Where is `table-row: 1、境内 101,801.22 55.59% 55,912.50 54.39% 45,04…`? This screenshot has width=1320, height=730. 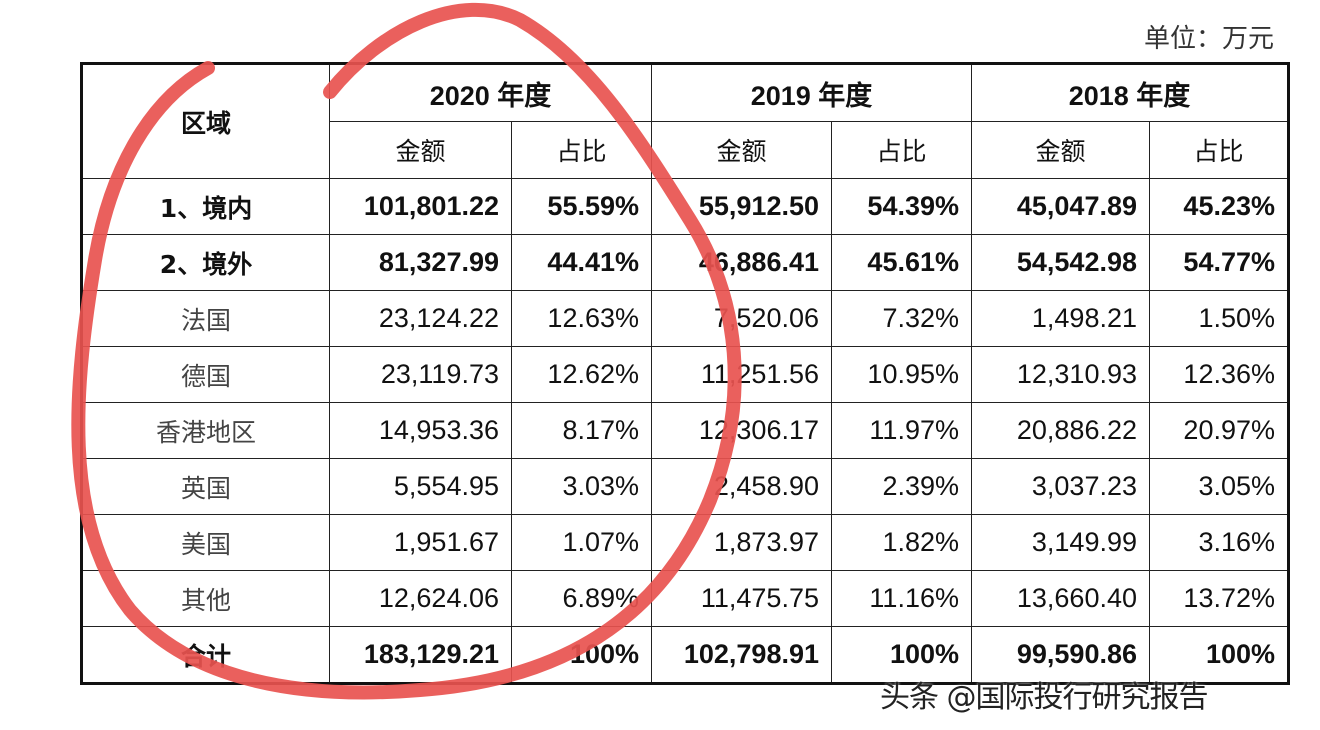 table-row: 1、境内 101,801.22 55.59% 55,912.50 54.39% 45,04… is located at coordinates (685, 206).